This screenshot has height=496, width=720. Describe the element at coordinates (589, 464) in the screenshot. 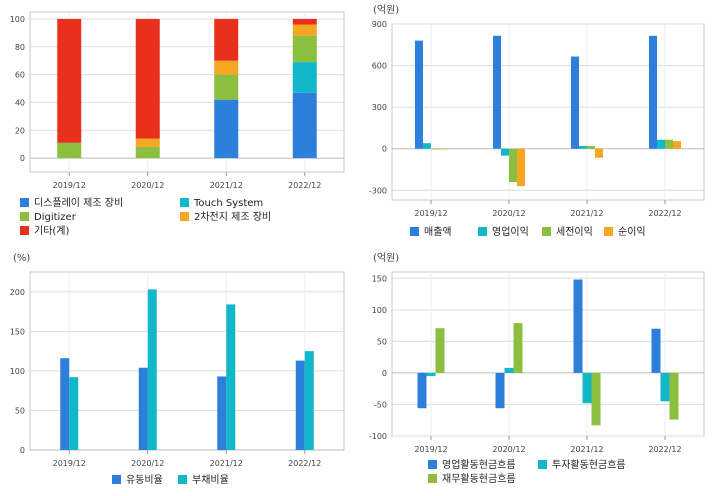

I see `legend-label: 투자활동현금흐름` at that location.